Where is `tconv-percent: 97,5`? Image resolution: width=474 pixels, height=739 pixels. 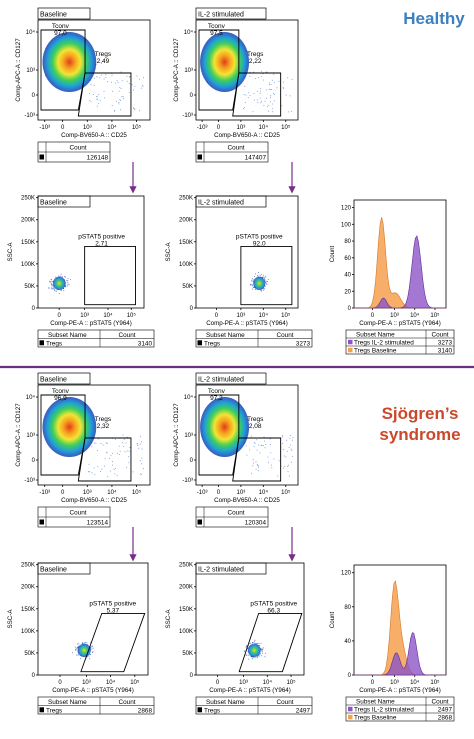
tconv-percent: 97,5 is located at coordinates (216, 33).